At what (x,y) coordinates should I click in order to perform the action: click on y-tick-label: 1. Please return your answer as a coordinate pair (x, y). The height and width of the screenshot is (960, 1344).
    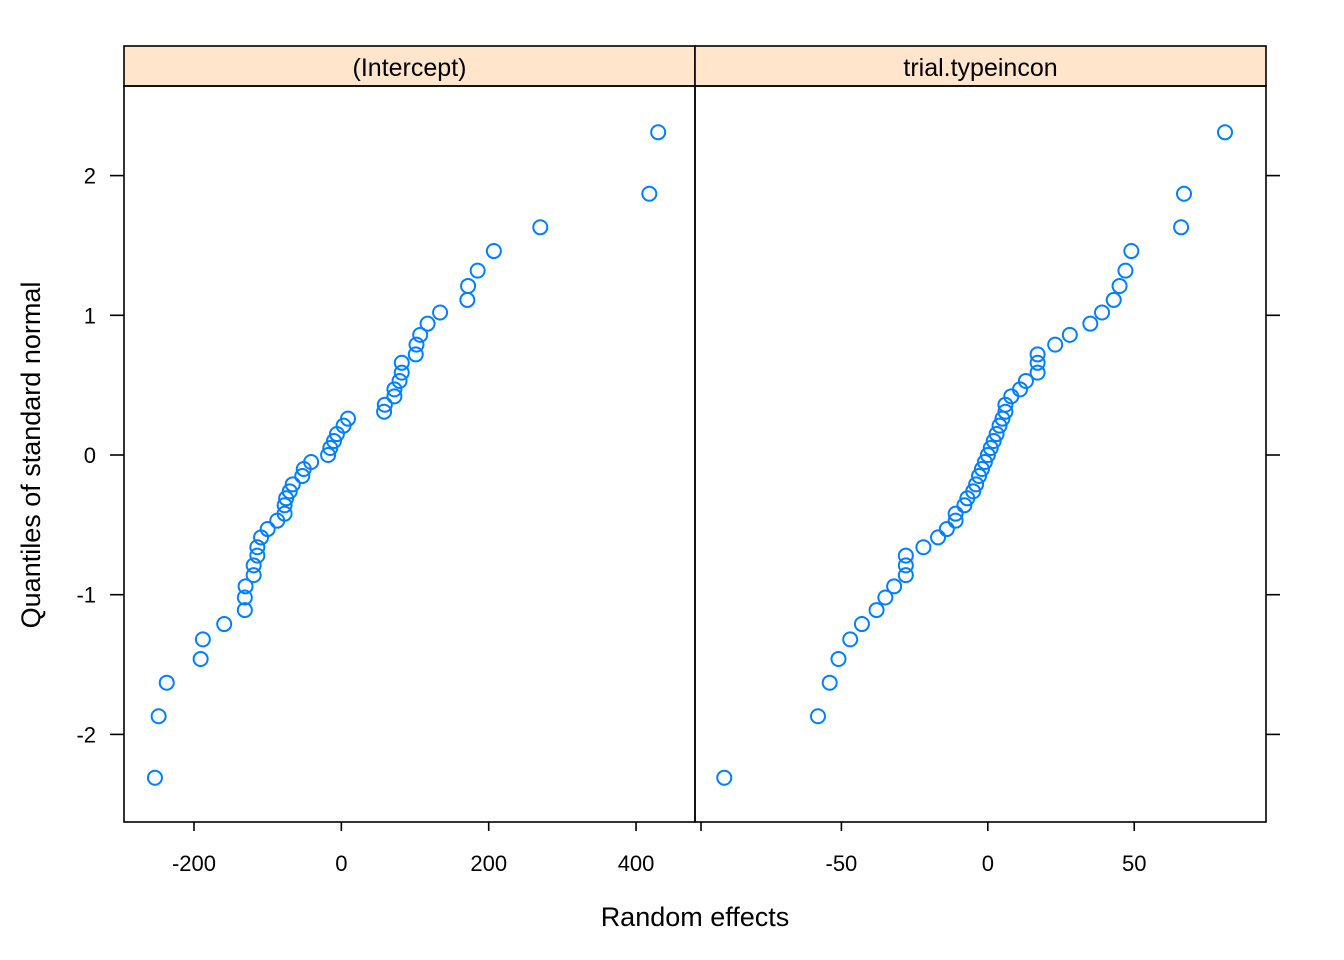
    Looking at the image, I should click on (90, 315).